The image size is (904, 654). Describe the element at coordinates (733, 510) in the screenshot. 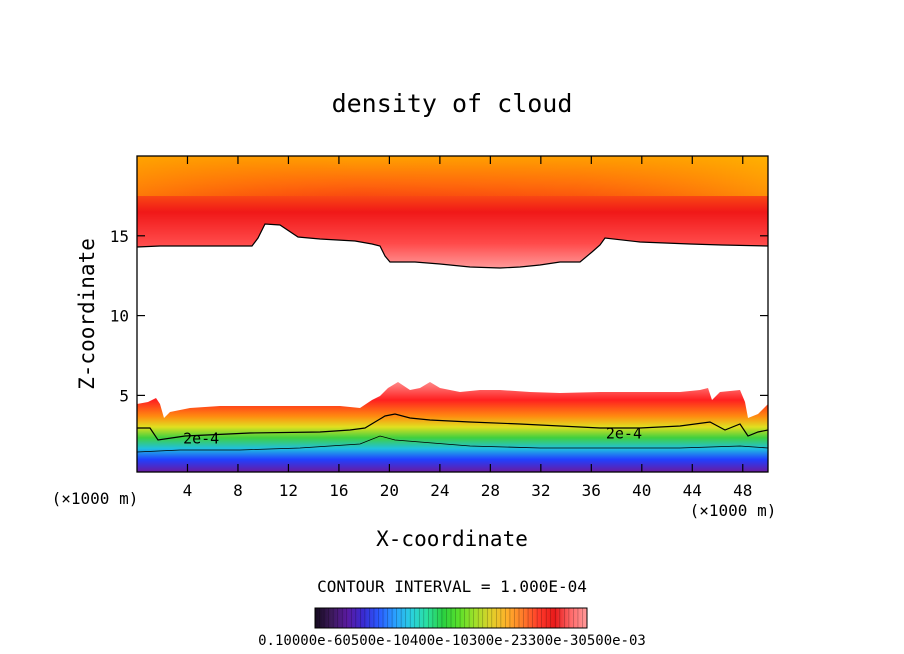

I see `x-axis-unit-right: (×1000 m)` at that location.